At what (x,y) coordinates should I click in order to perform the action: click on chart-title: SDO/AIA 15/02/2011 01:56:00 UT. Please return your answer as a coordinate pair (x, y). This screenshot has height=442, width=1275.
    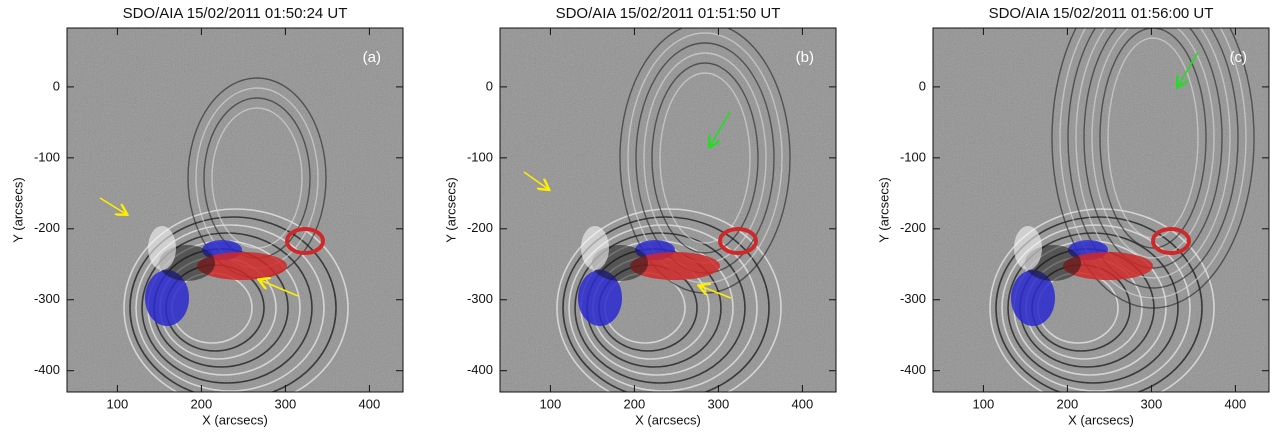
    Looking at the image, I should click on (1101, 13).